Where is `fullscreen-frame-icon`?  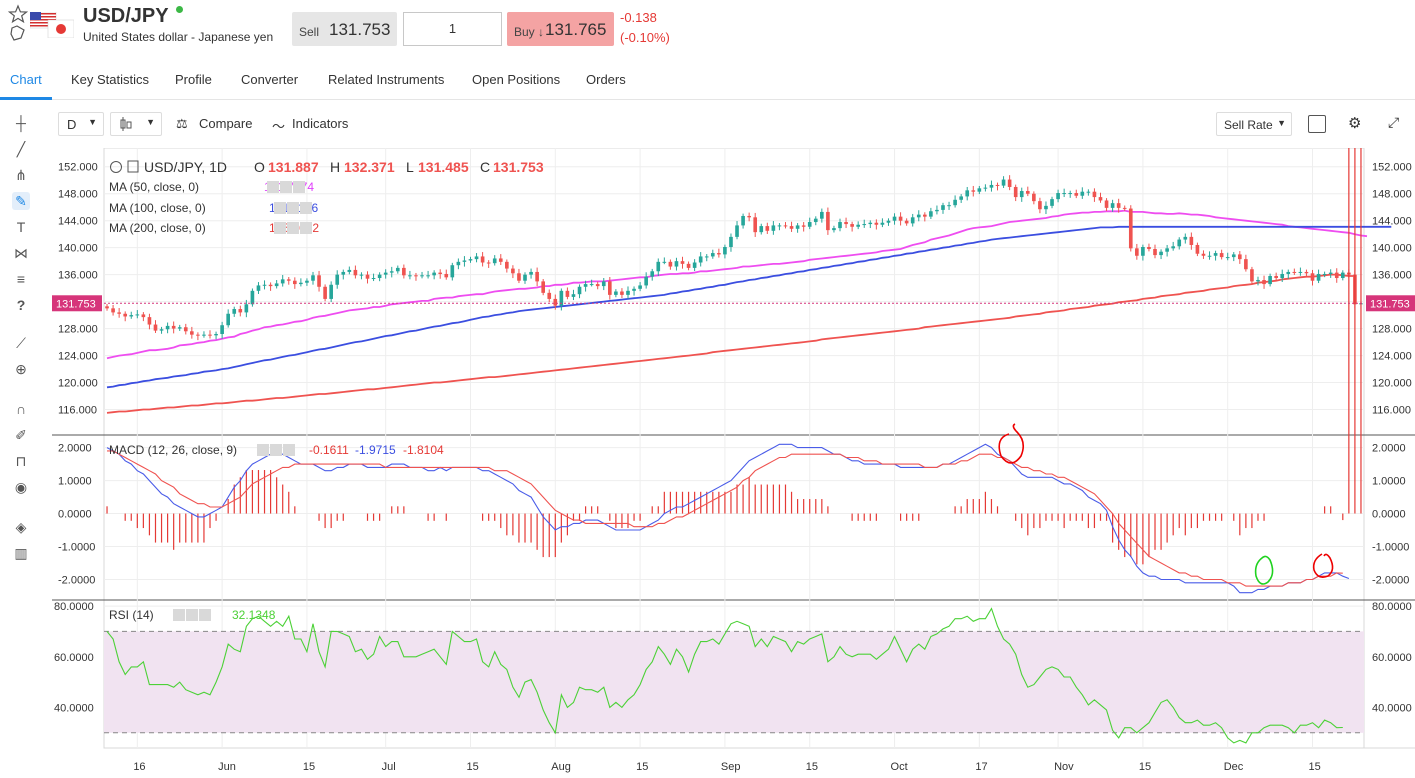
fullscreen-frame-icon is located at coordinates (1317, 124).